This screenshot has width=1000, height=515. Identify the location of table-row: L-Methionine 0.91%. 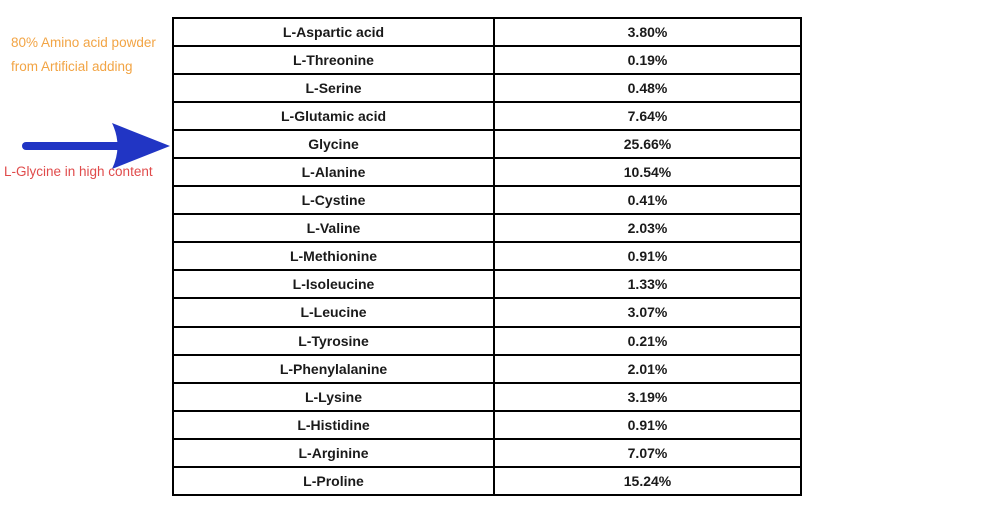
(487, 256).